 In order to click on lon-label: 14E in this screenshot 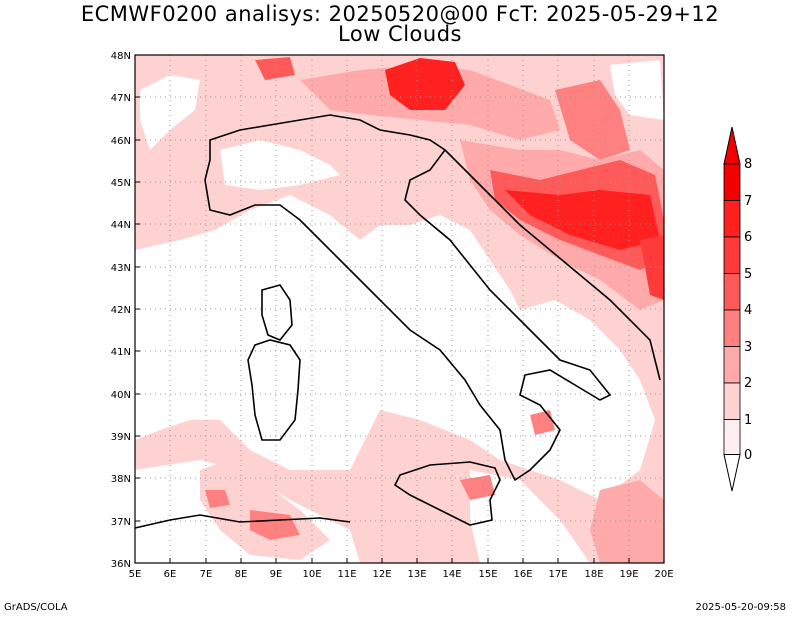, I will do `click(451, 574)`.